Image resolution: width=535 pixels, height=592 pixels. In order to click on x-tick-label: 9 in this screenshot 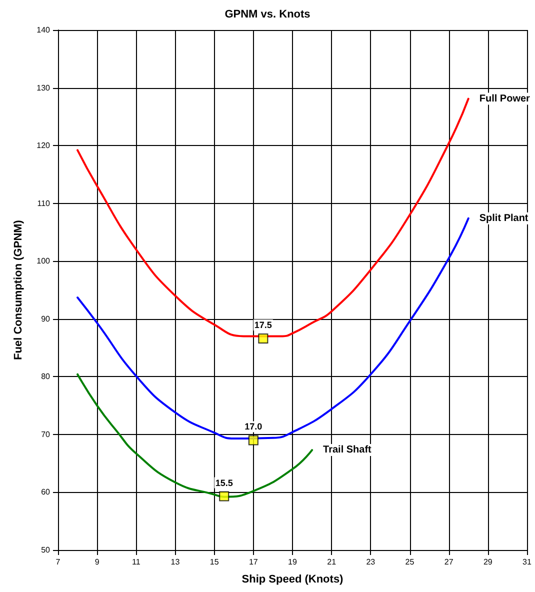, I will do `click(97, 562)`.